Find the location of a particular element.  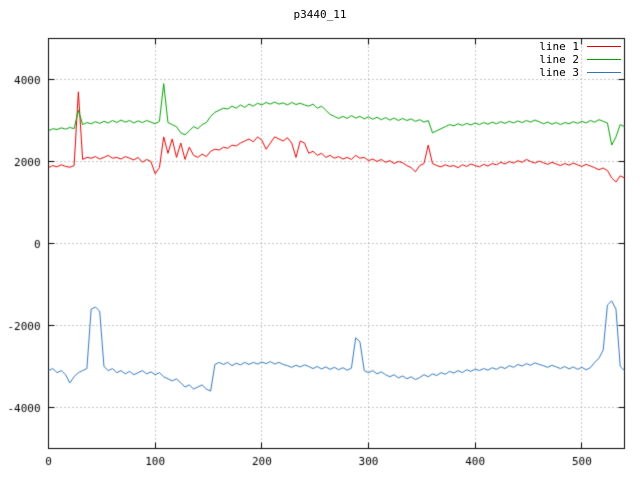

legend-item-line2: line 2 is located at coordinates (580, 59).